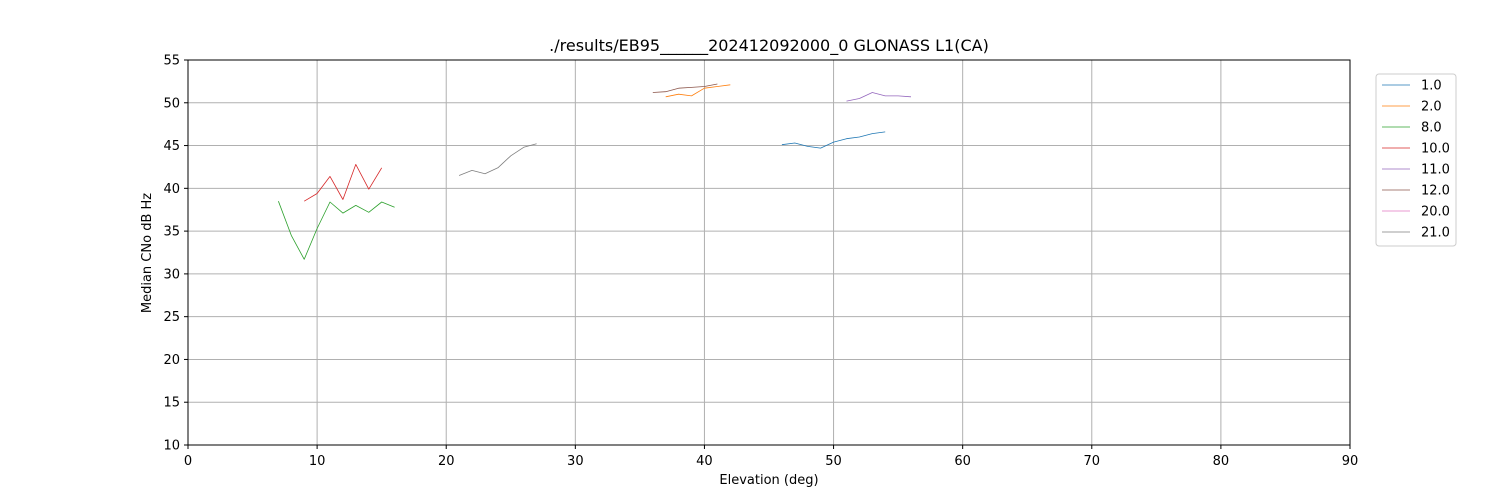  What do you see at coordinates (575, 461) in the screenshot?
I see `x-tick-label: 30` at bounding box center [575, 461].